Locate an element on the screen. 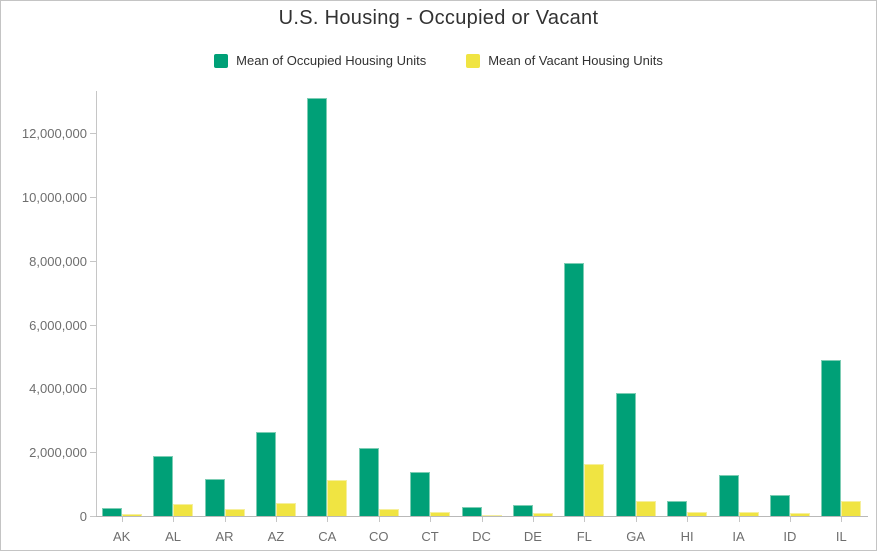  bar-occupied-il is located at coordinates (831, 438).